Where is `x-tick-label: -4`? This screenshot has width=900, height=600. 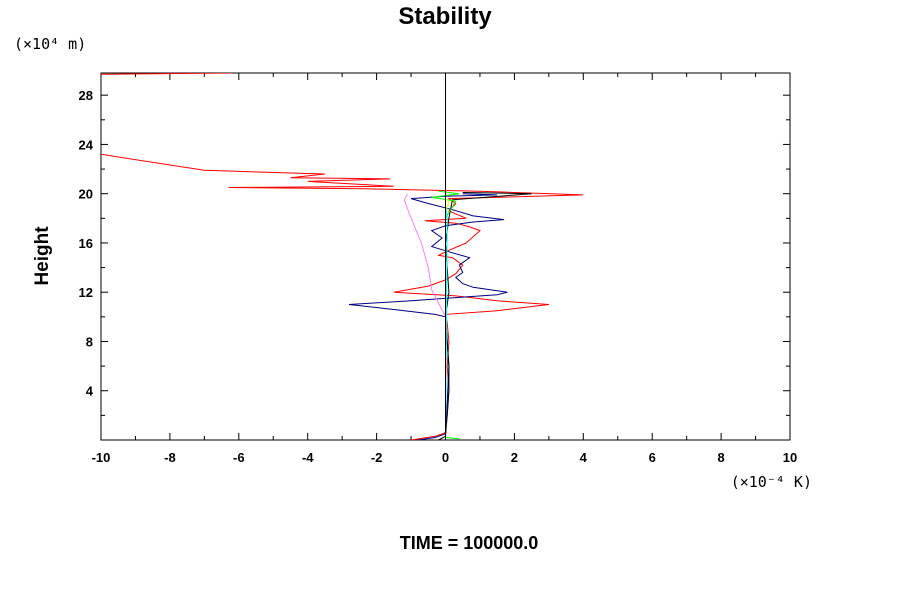
x-tick-label: -4 is located at coordinates (308, 457).